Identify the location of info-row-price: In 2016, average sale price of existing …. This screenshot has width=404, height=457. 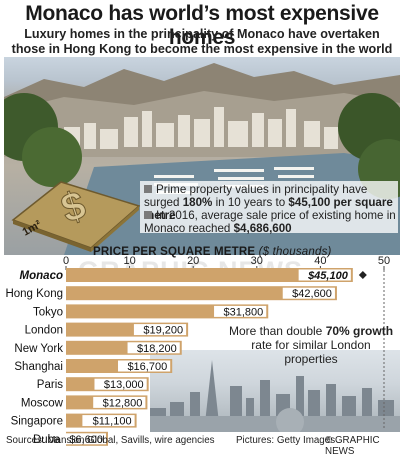
(270, 222).